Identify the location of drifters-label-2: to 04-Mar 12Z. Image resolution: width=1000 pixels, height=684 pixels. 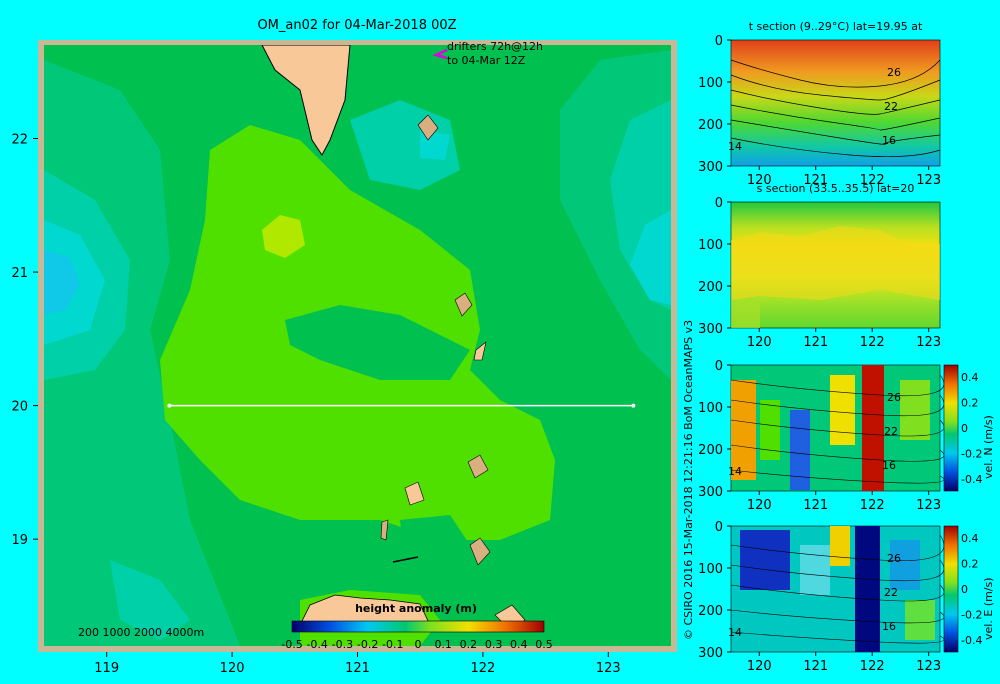
(486, 60).